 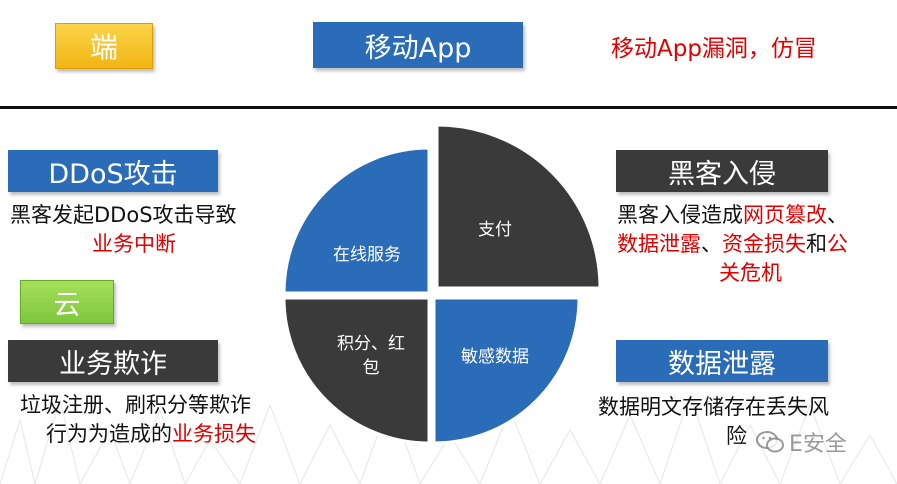 I want to click on pie-segment-sensitive-data, so click(x=506, y=370).